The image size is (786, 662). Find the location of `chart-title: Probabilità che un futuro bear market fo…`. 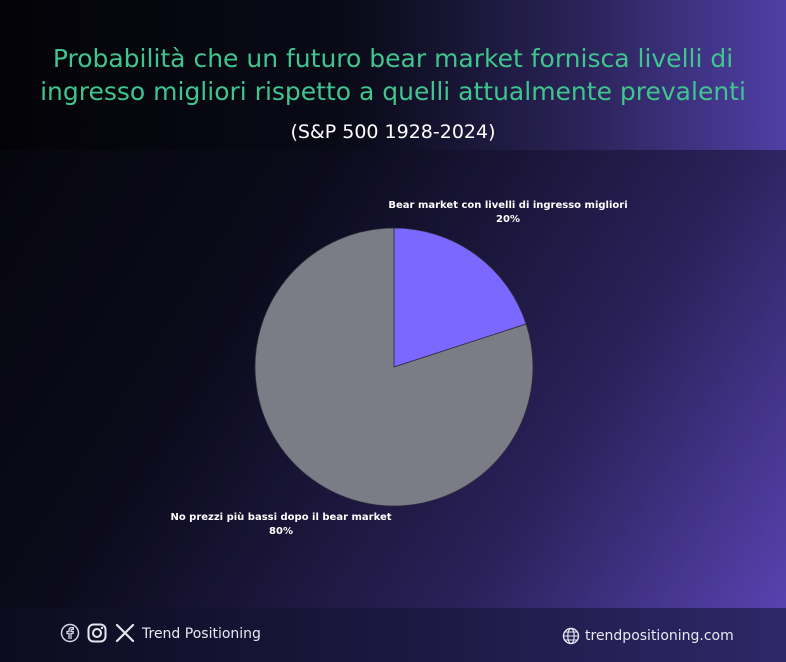

chart-title: Probabilità che un futuro bear market fo… is located at coordinates (393, 75).